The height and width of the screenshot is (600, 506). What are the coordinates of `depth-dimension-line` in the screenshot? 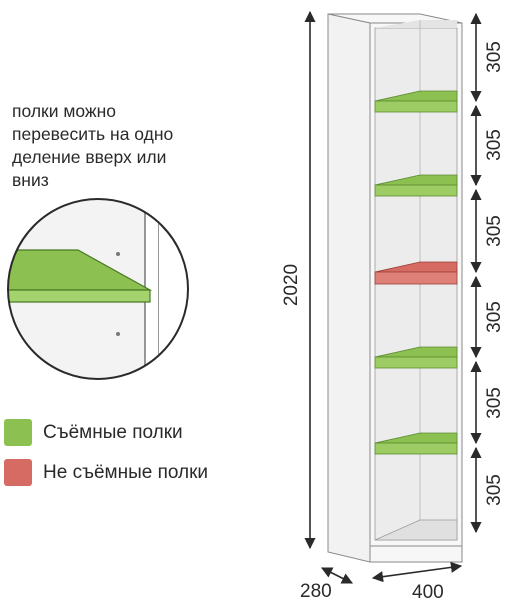 It's located at (337, 575).